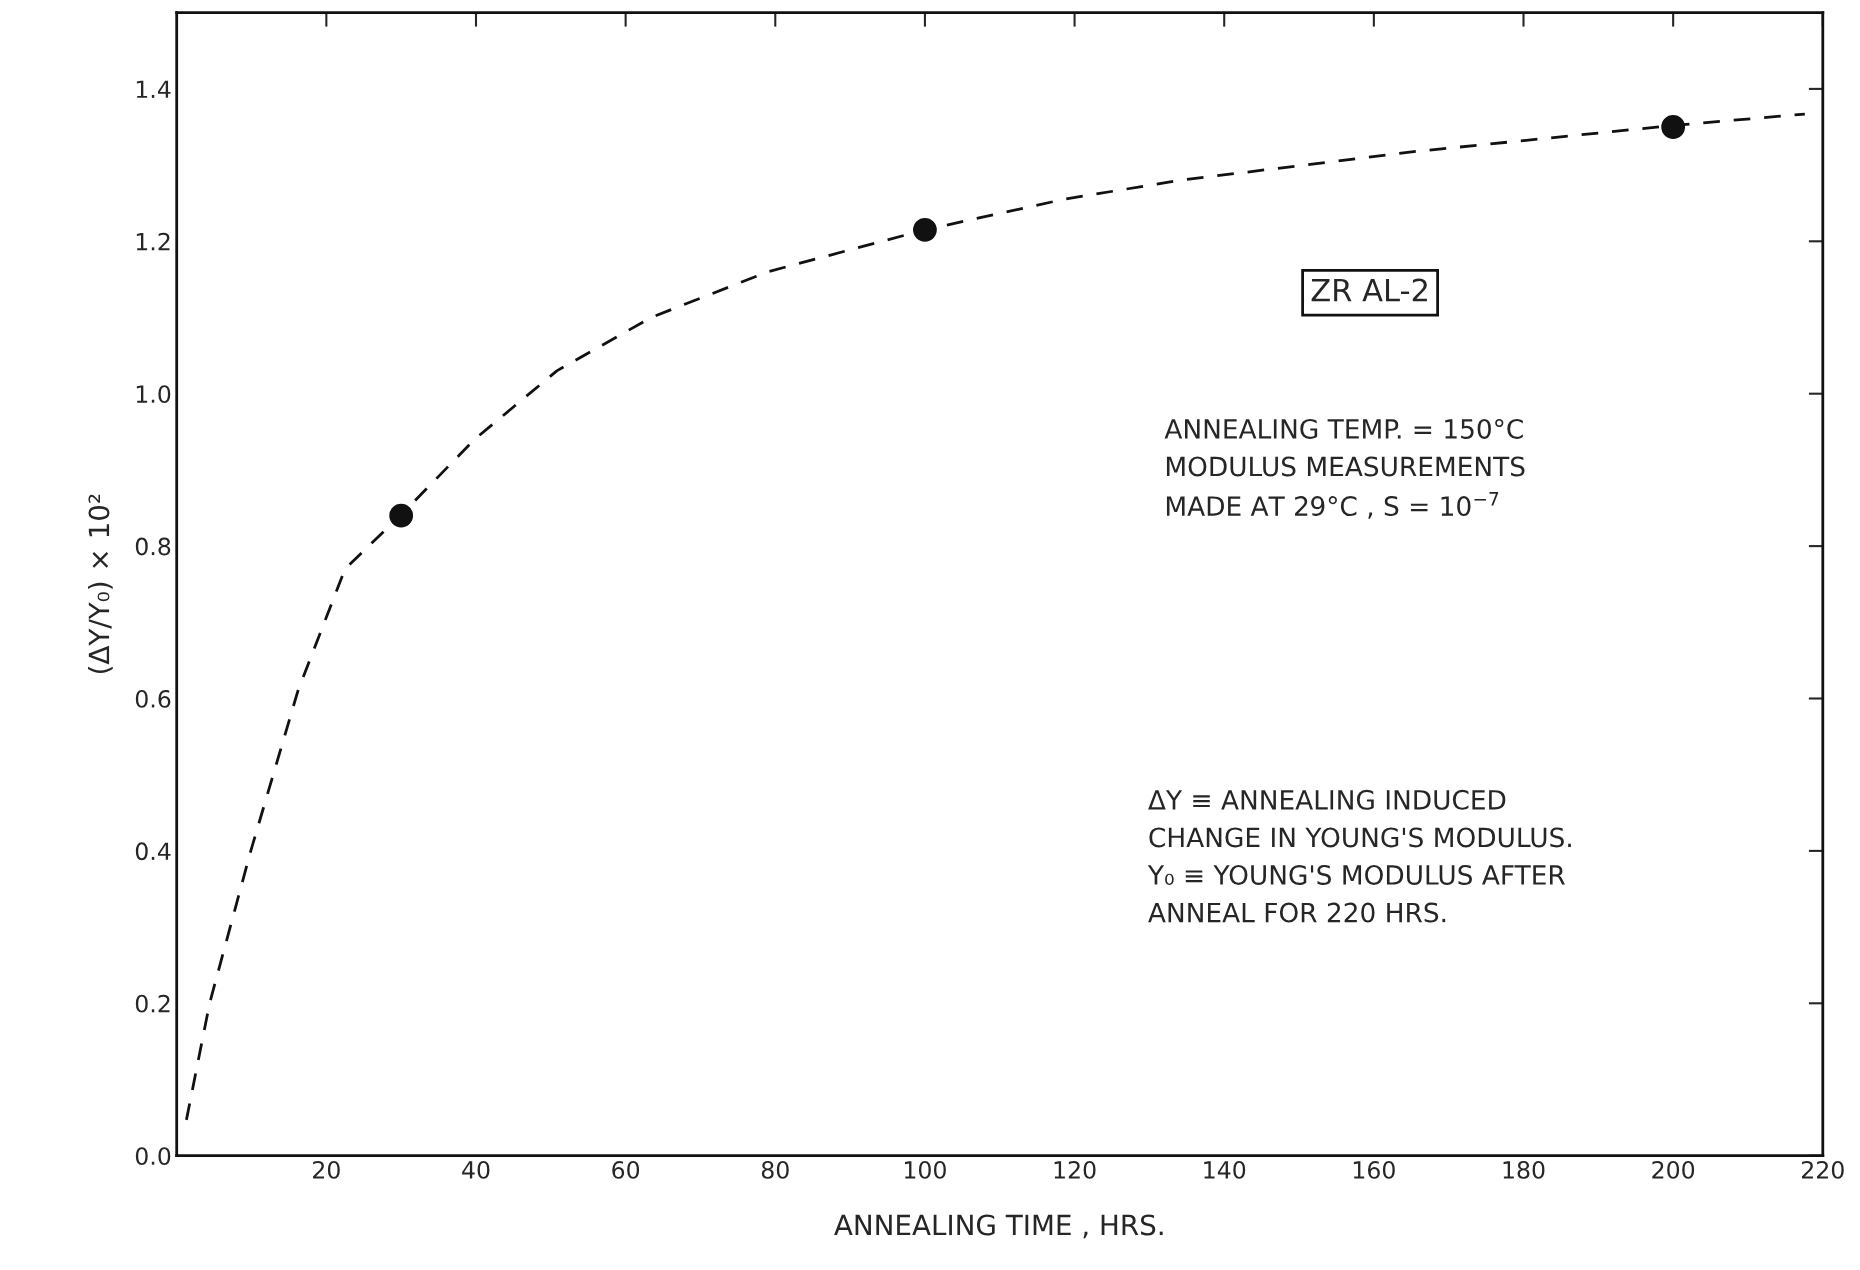 This screenshot has height=1270, width=1860. I want to click on x-axis-title: ANNEALING TIME , HRS., so click(998, 1226).